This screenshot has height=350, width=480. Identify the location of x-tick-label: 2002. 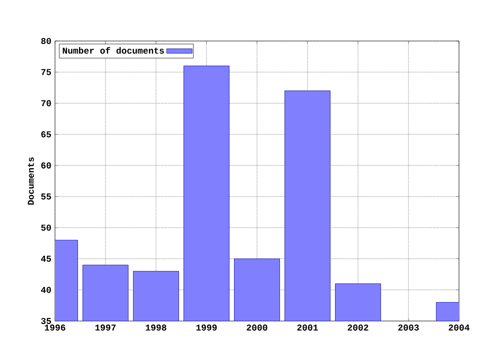
(358, 327).